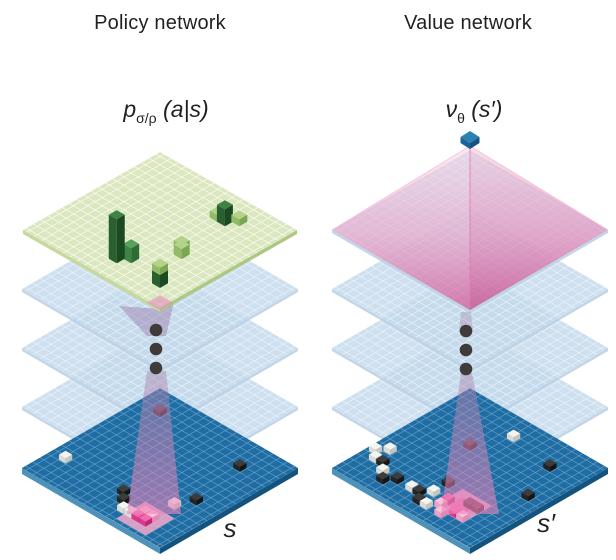 The height and width of the screenshot is (560, 616). What do you see at coordinates (470, 220) in the screenshot?
I see `value-pyramid` at bounding box center [470, 220].